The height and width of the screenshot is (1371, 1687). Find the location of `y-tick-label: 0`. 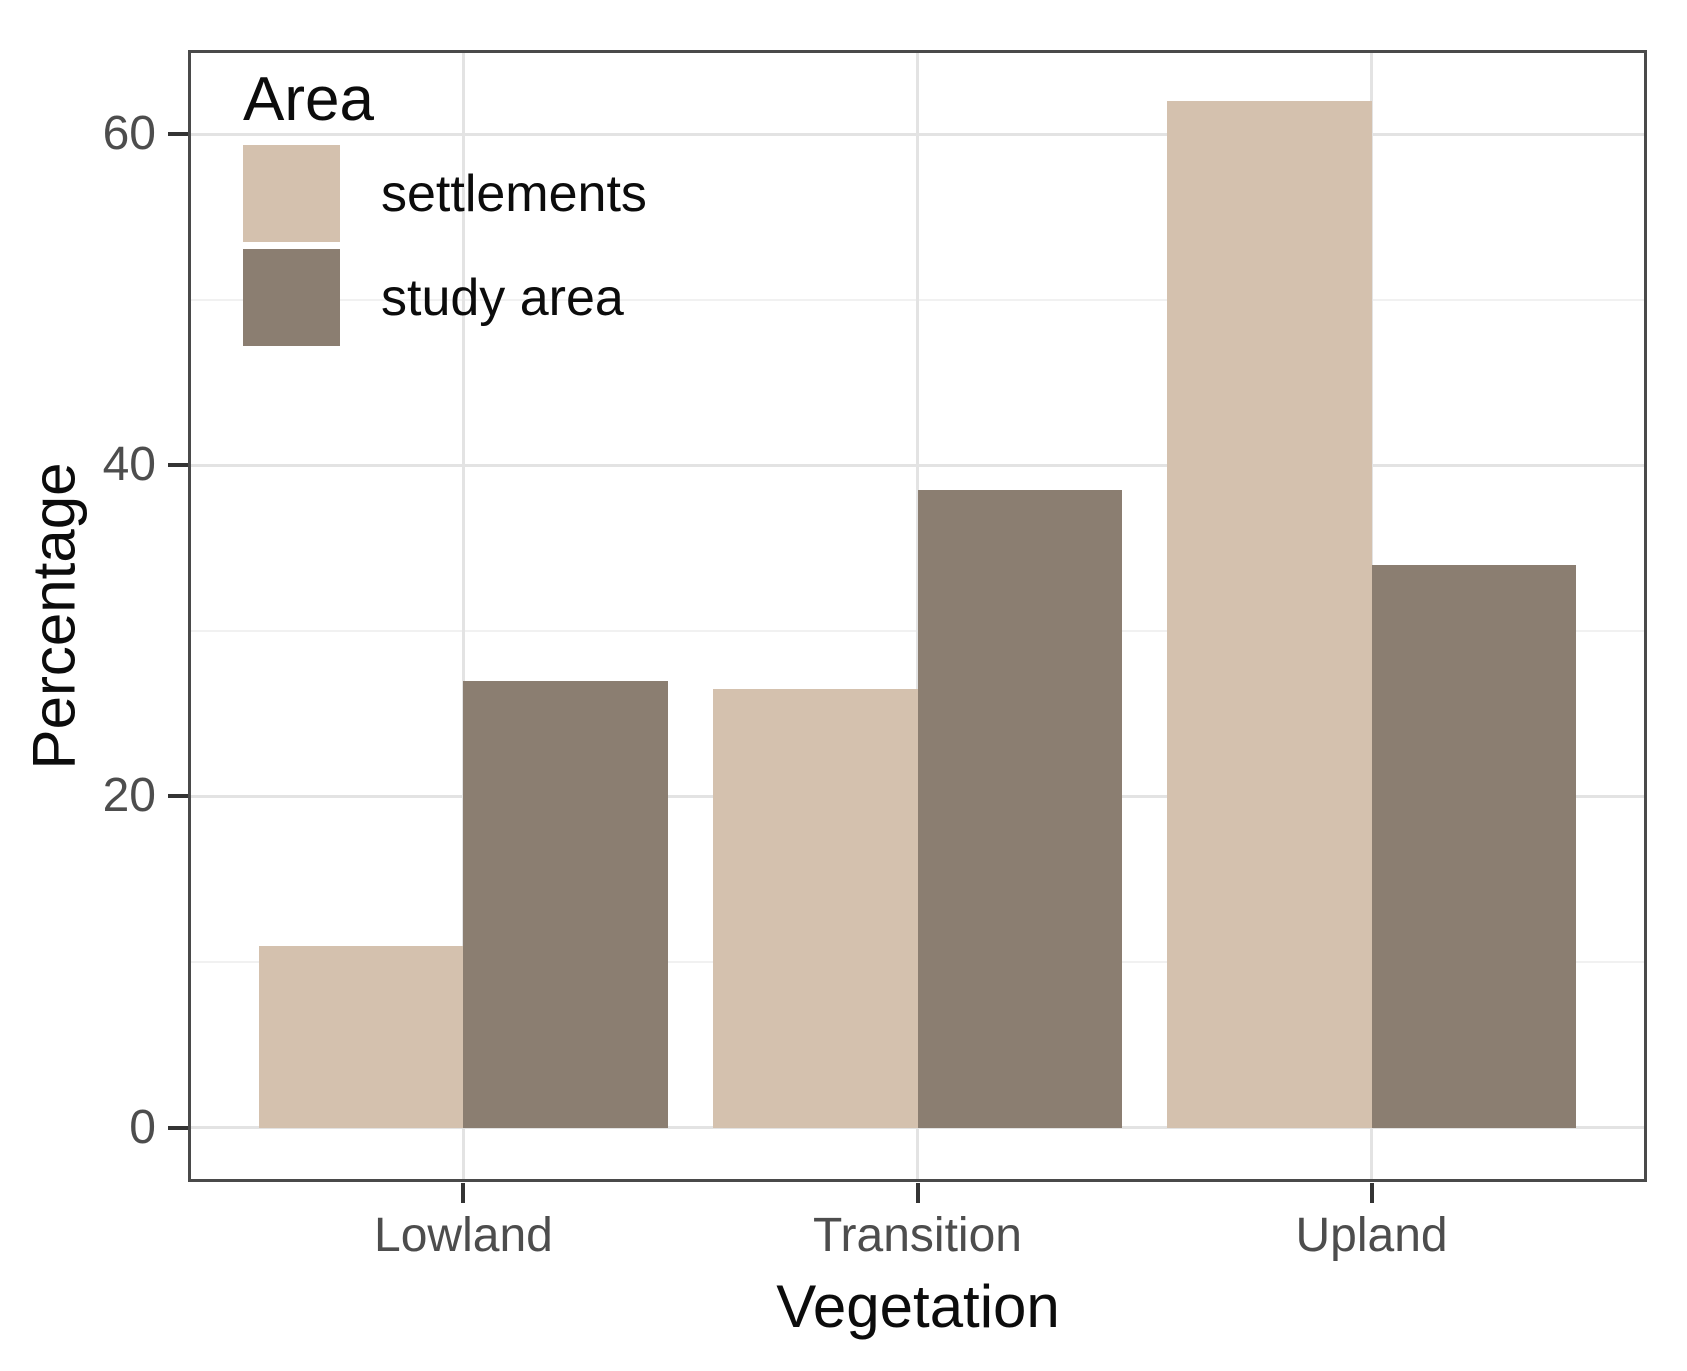

y-tick-label: 0 is located at coordinates (142, 1127).